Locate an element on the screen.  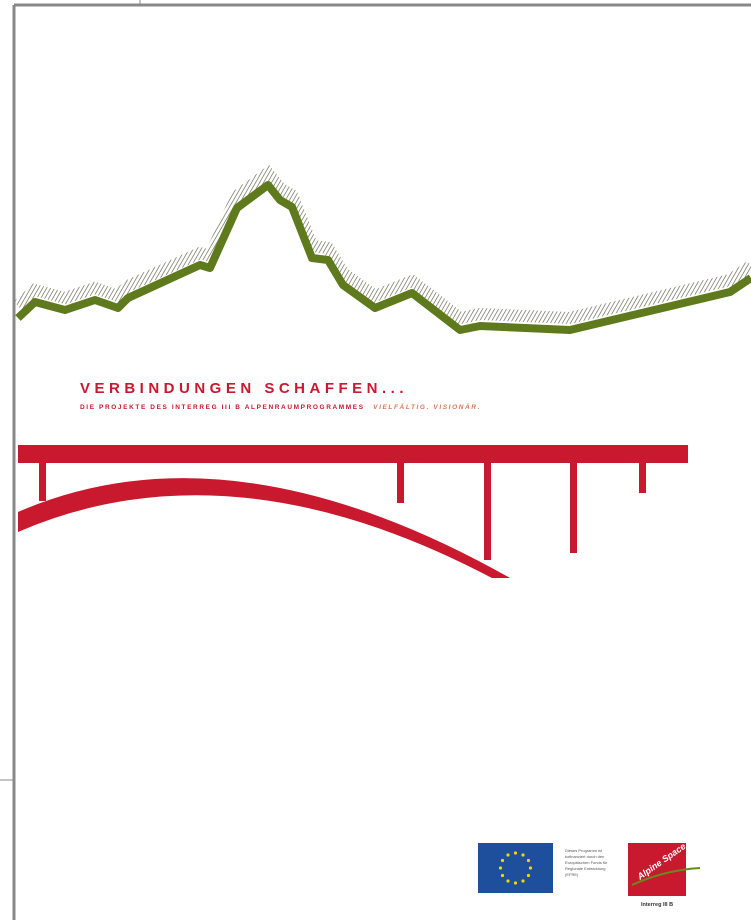
eu-text-line: Regionale Entwicklung is located at coordinates (585, 868).